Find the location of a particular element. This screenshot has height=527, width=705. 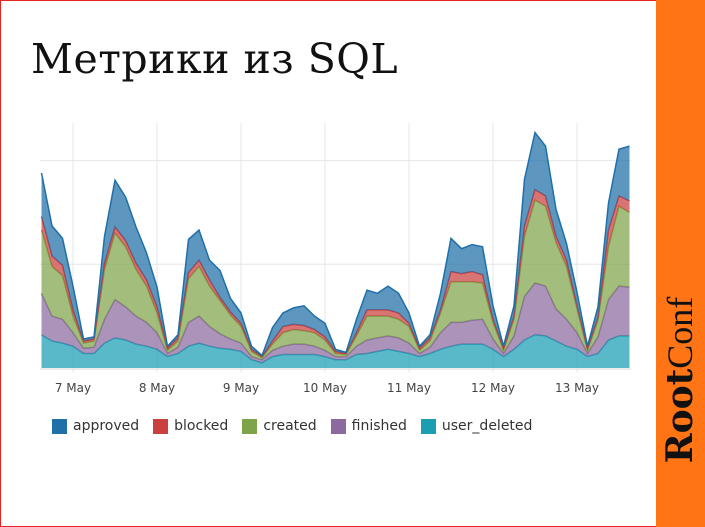

x-tick-label: 11 May is located at coordinates (409, 388).